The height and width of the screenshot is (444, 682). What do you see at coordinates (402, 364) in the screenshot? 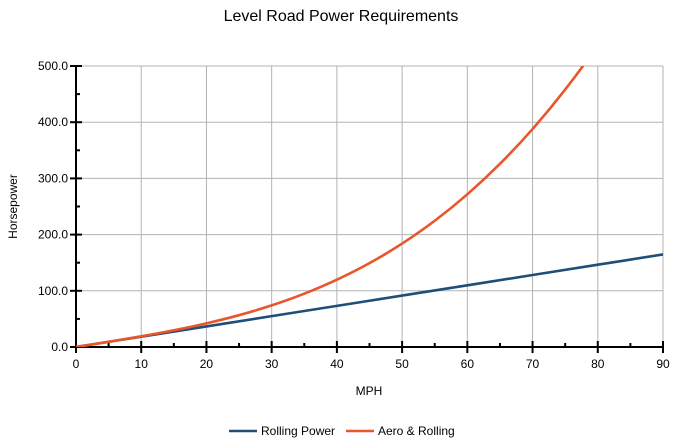
I see `x-tick-label: 50` at bounding box center [402, 364].